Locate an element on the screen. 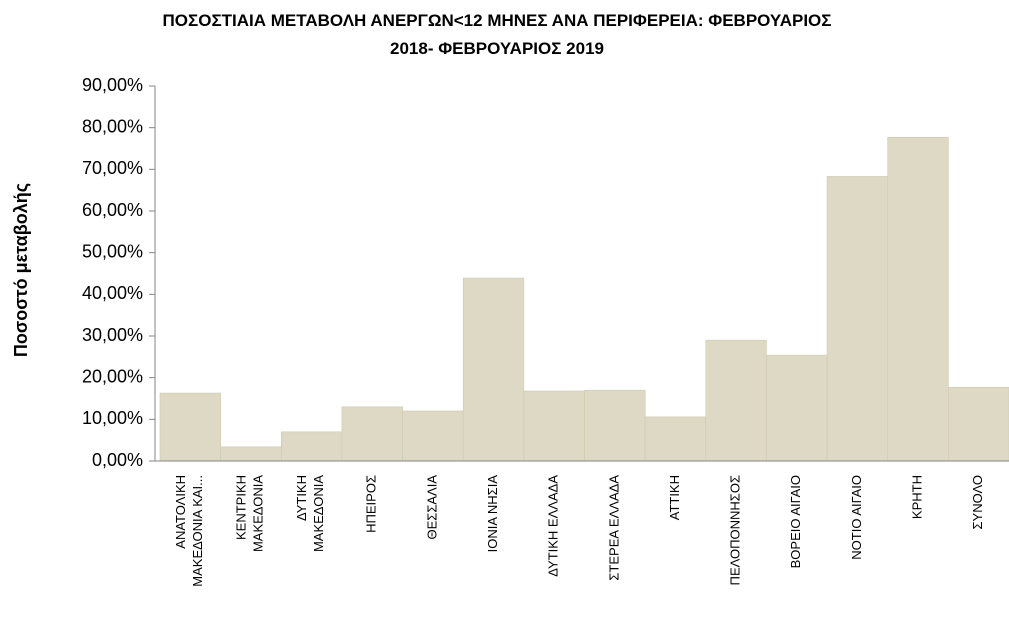  x-tick-label: ΠΕΛΟΠΟΝΝΗΣΟΣ is located at coordinates (735, 530).